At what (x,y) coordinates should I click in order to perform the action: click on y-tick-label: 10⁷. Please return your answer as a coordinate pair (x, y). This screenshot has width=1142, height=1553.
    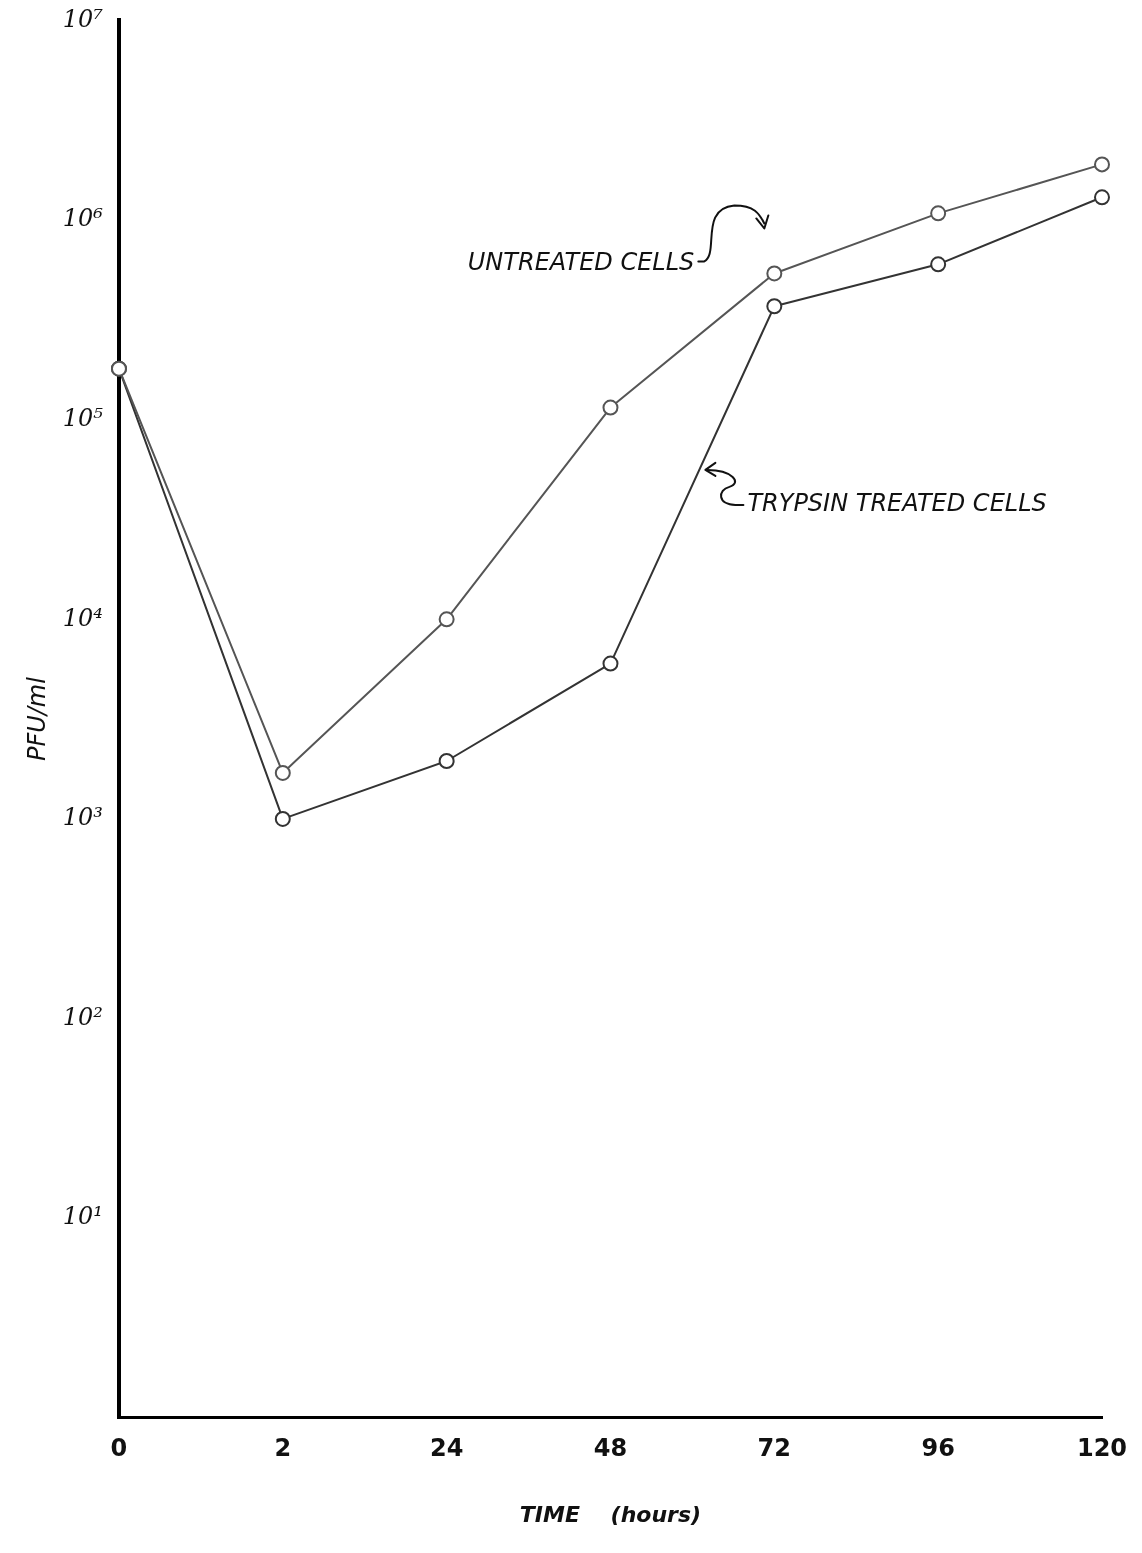
    Looking at the image, I should click on (83, 18).